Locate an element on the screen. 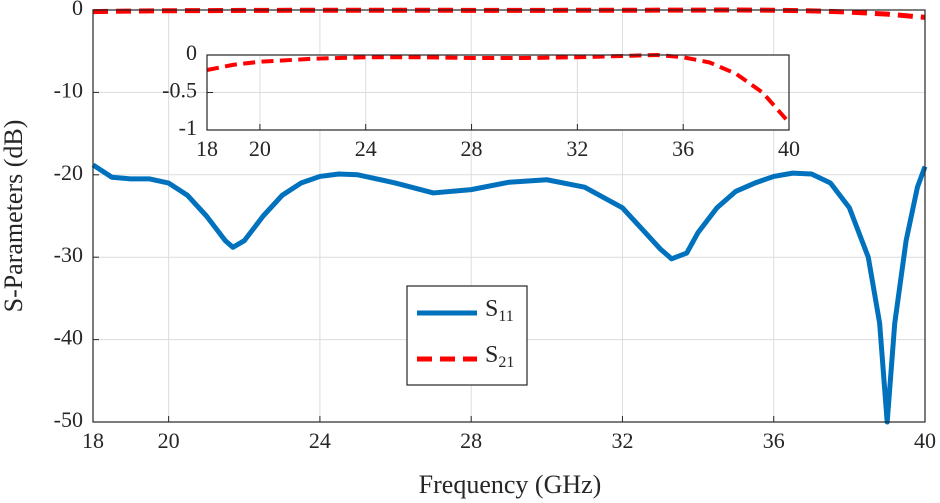 Image resolution: width=940 pixels, height=503 pixels. axes-frame is located at coordinates (498, 92).